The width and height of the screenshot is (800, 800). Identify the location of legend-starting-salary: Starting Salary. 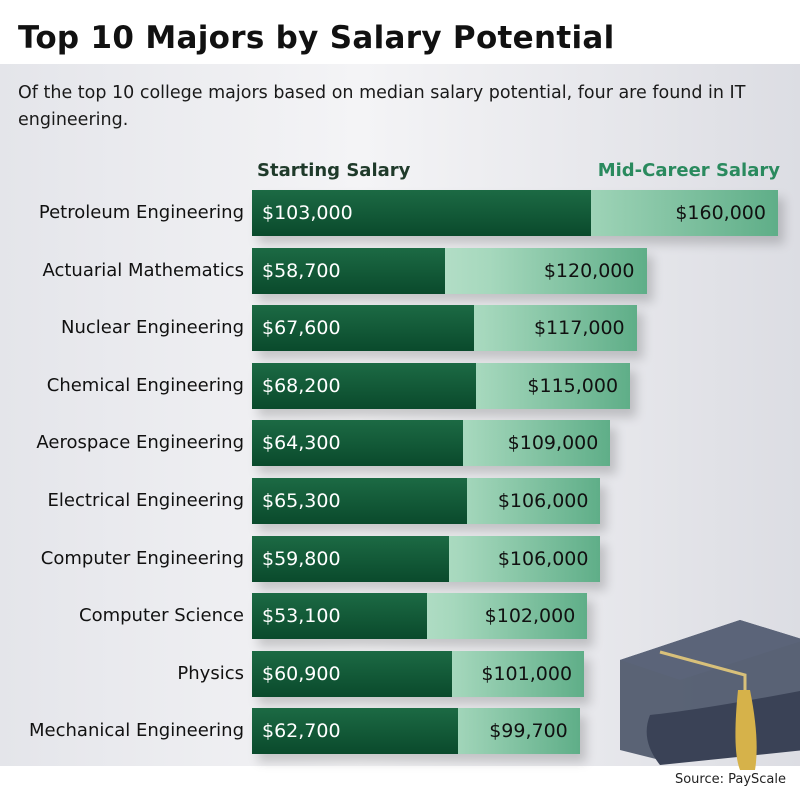
(334, 170).